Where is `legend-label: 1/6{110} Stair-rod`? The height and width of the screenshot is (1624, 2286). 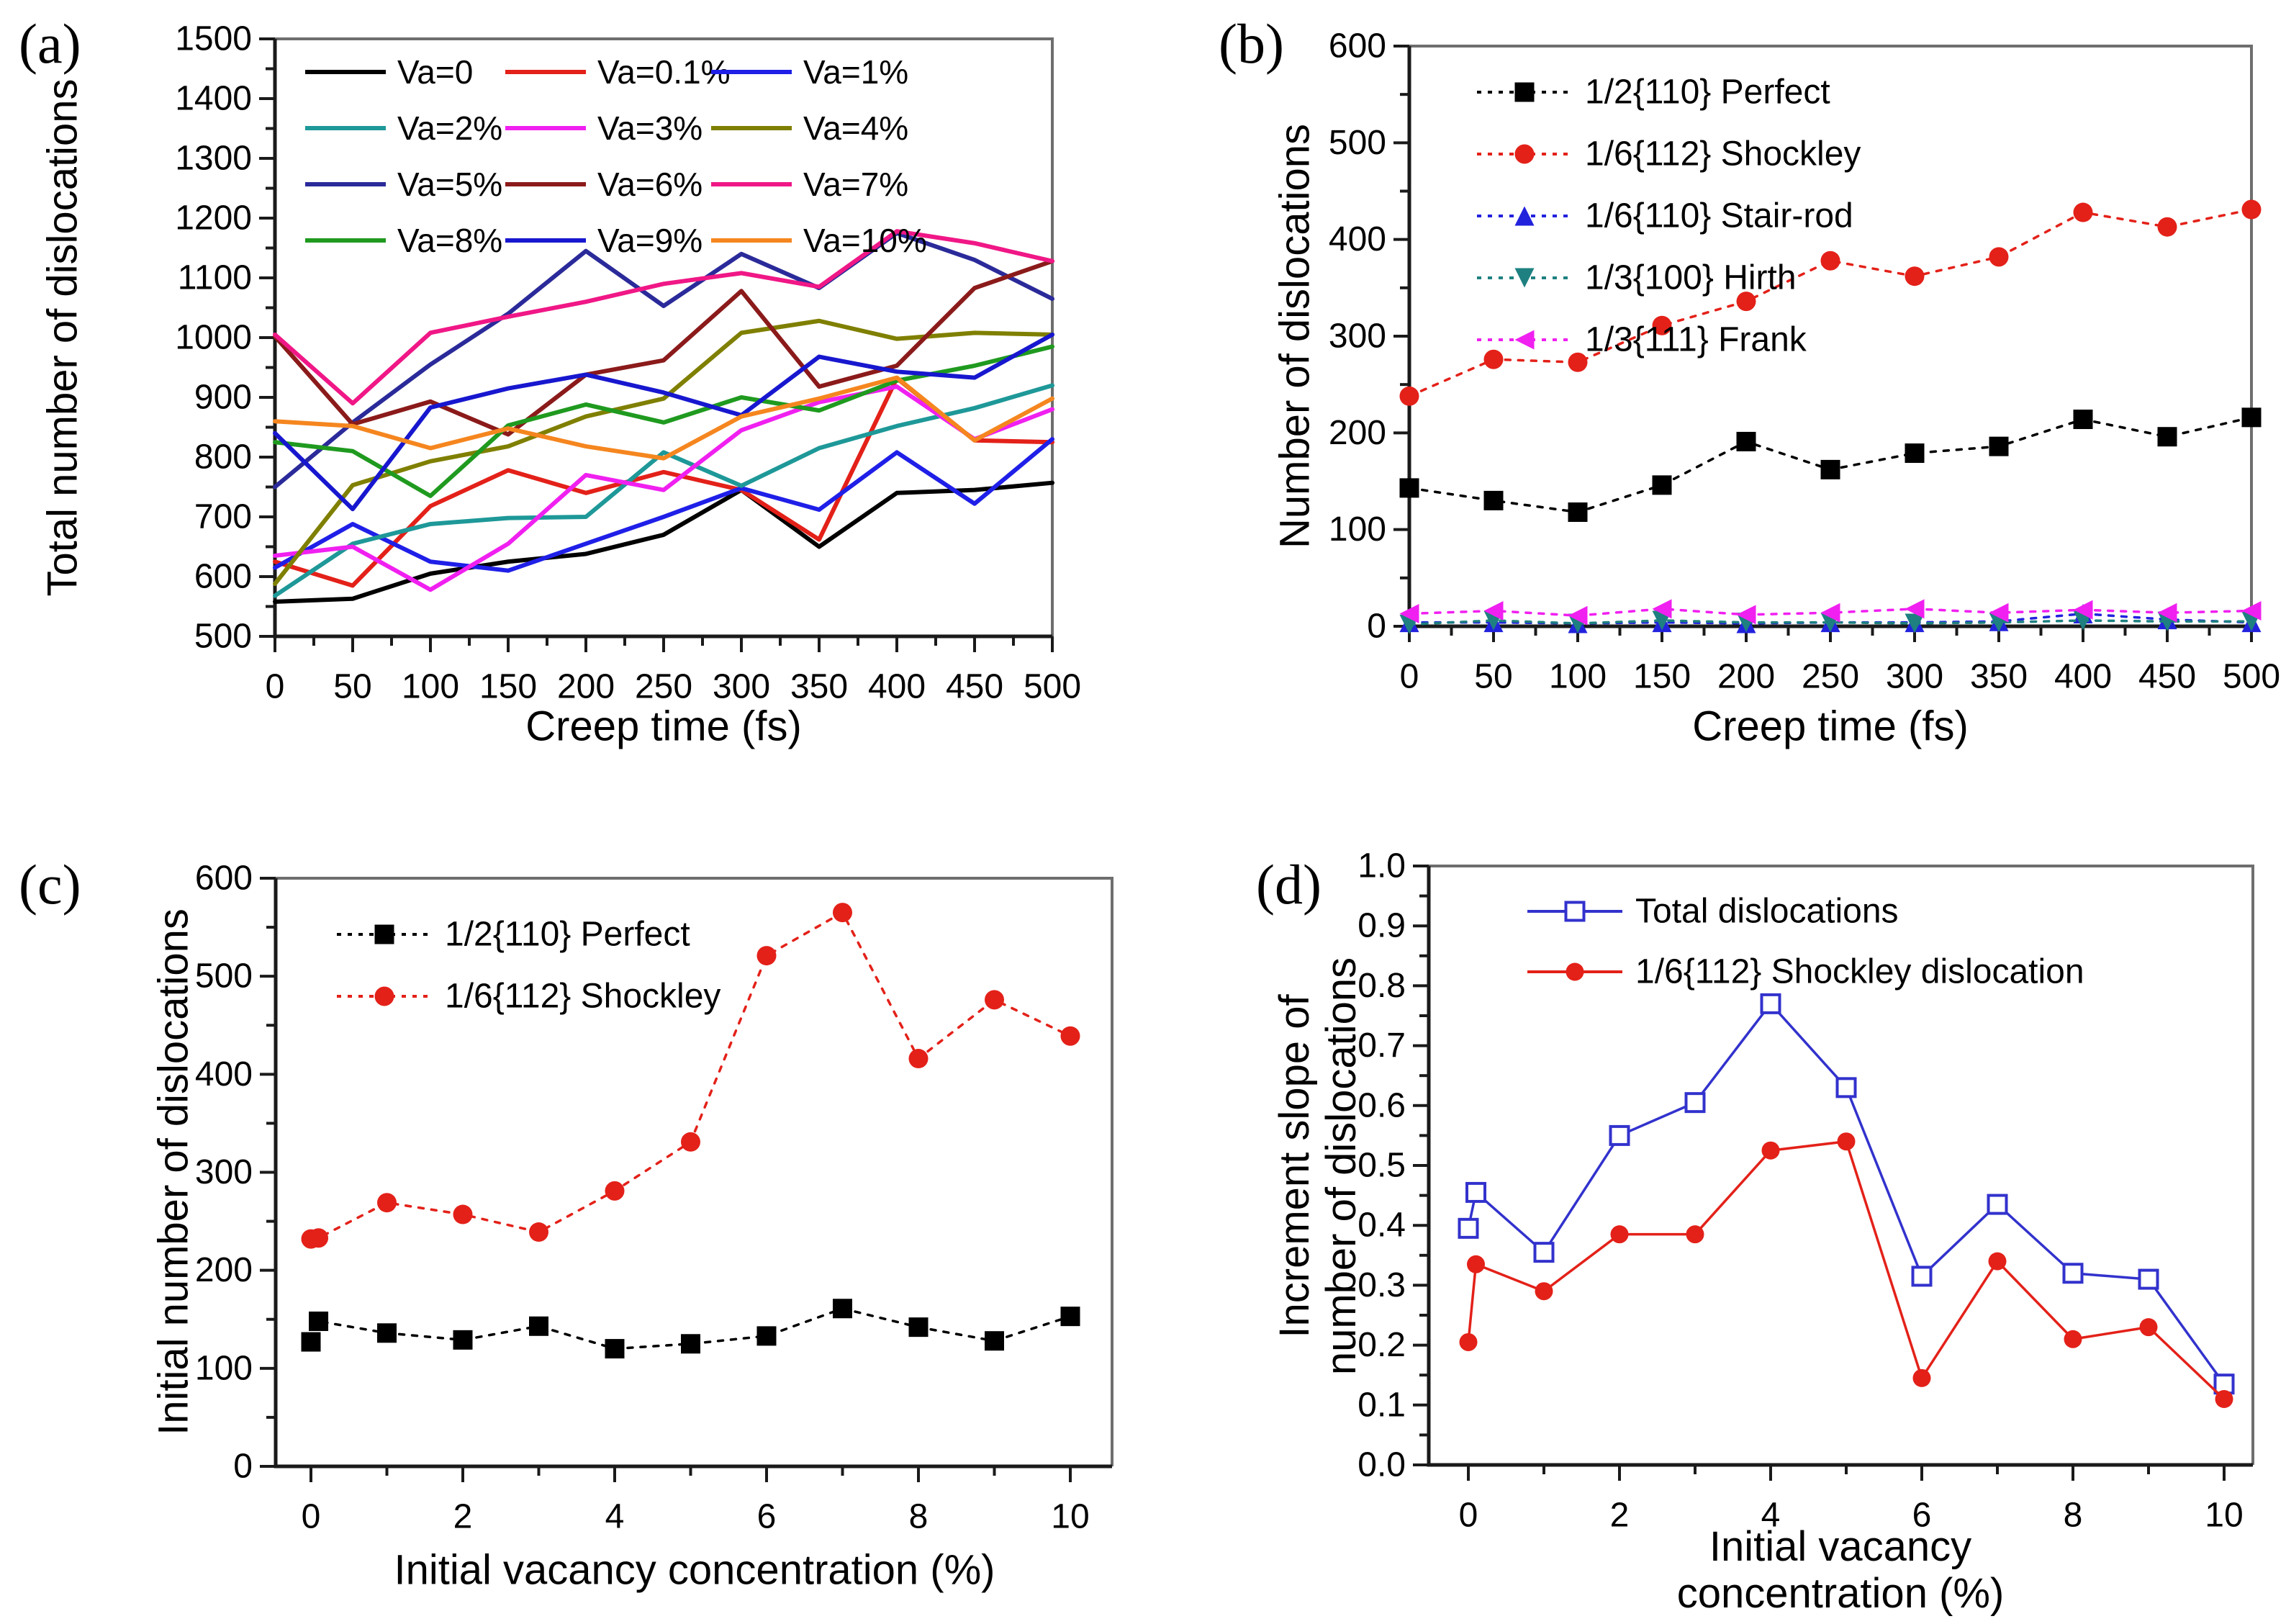
legend-label: 1/6{110} Stair-rod is located at coordinates (1719, 216).